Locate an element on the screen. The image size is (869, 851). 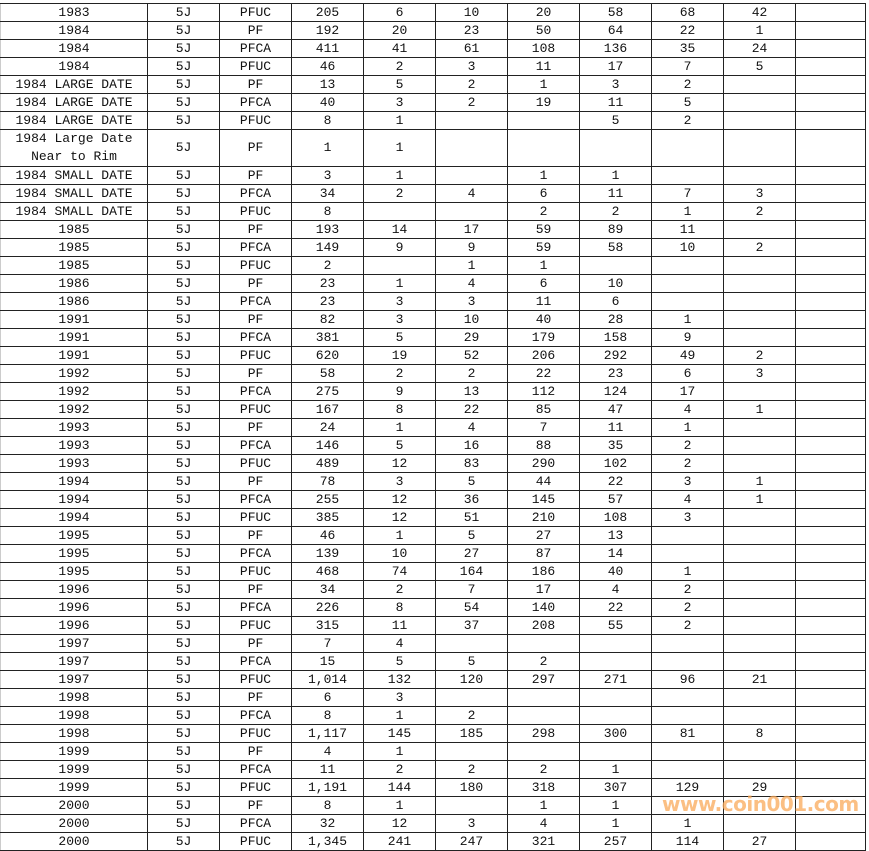
table-cell: 21 is located at coordinates (759, 679).